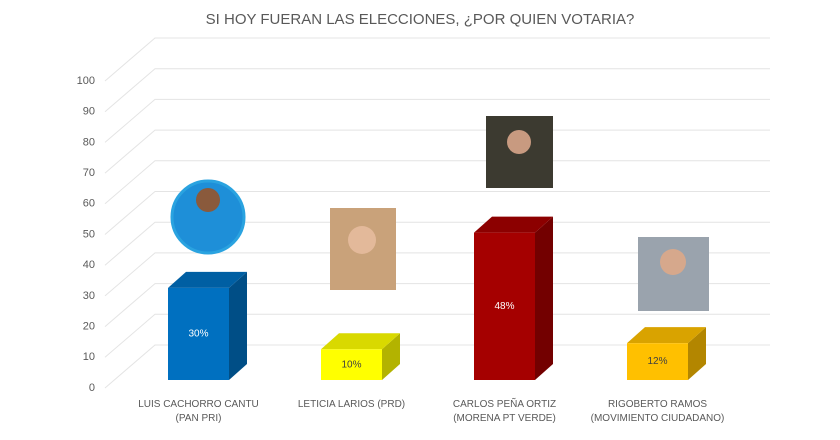  What do you see at coordinates (351, 404) in the screenshot?
I see `x-tick-label: LETICIA LARIOS (PRD)` at bounding box center [351, 404].